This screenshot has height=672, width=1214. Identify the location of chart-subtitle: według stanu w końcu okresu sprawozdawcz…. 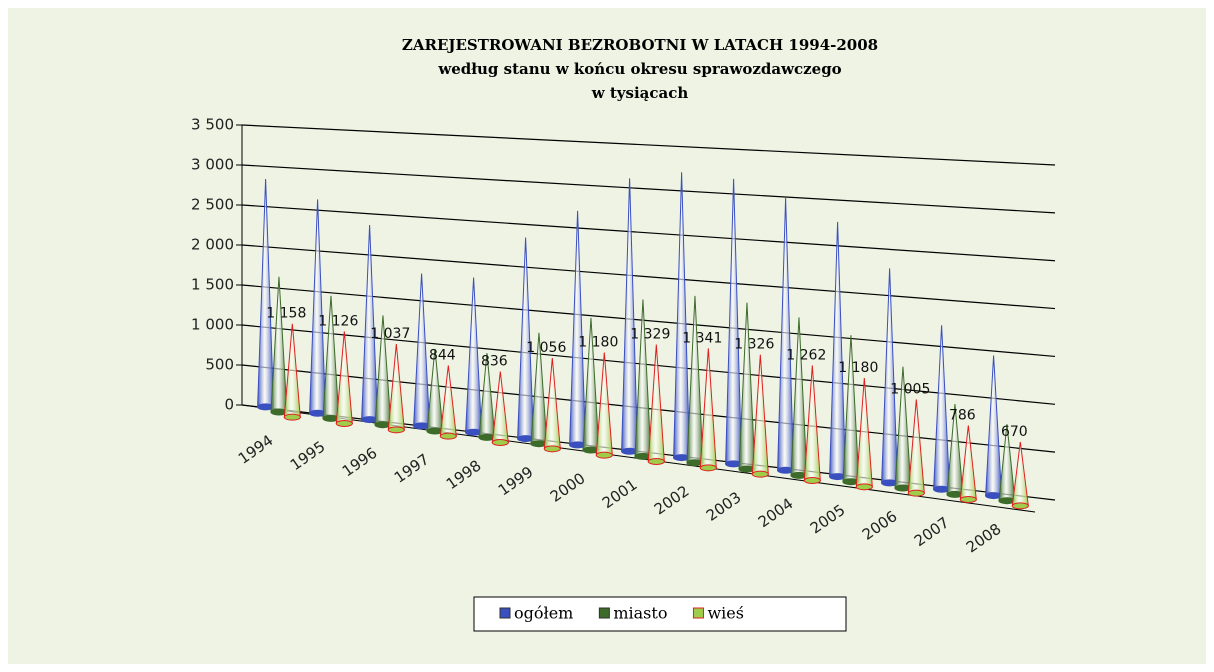
(639, 69).